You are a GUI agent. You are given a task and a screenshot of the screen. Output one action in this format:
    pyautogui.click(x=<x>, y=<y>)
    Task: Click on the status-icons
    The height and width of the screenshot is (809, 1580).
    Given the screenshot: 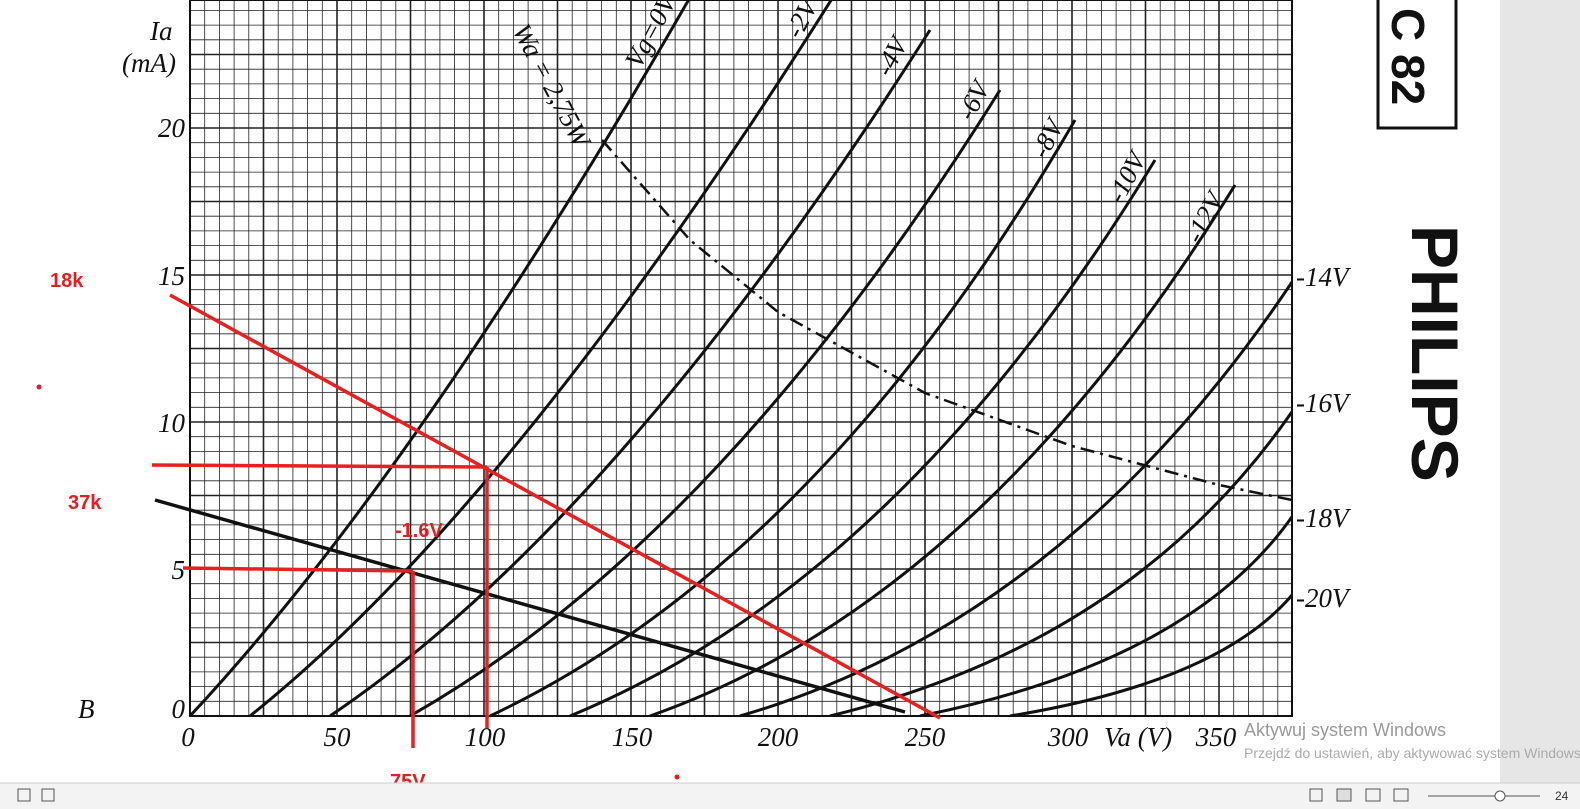 What is the action you would take?
    pyautogui.click(x=778, y=795)
    